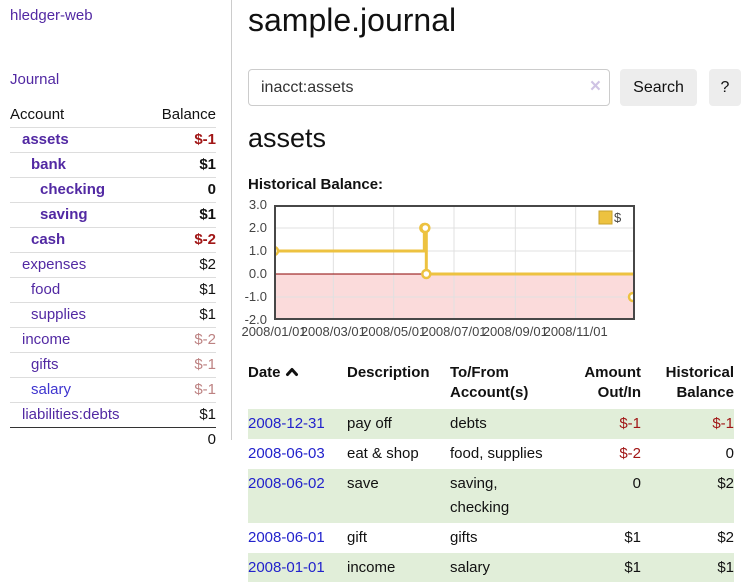  What do you see at coordinates (496, 453) in the screenshot?
I see `transaction-accounts: food, supplies` at bounding box center [496, 453].